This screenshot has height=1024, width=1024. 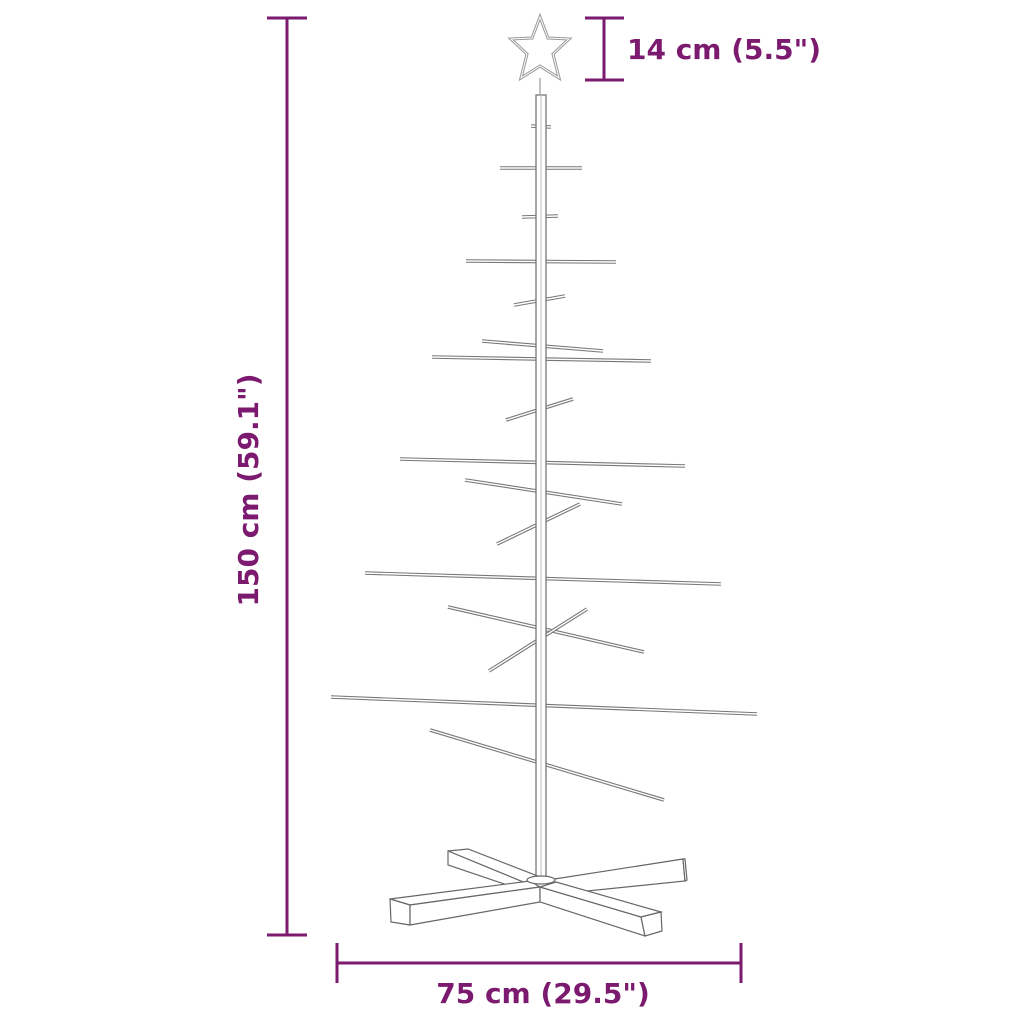 I want to click on star-topper-icon, so click(x=540, y=53).